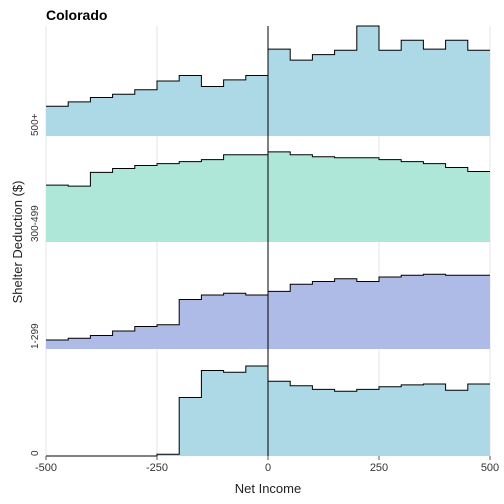  Describe the element at coordinates (35, 124) in the screenshot. I see `panel-label: 500+` at that location.